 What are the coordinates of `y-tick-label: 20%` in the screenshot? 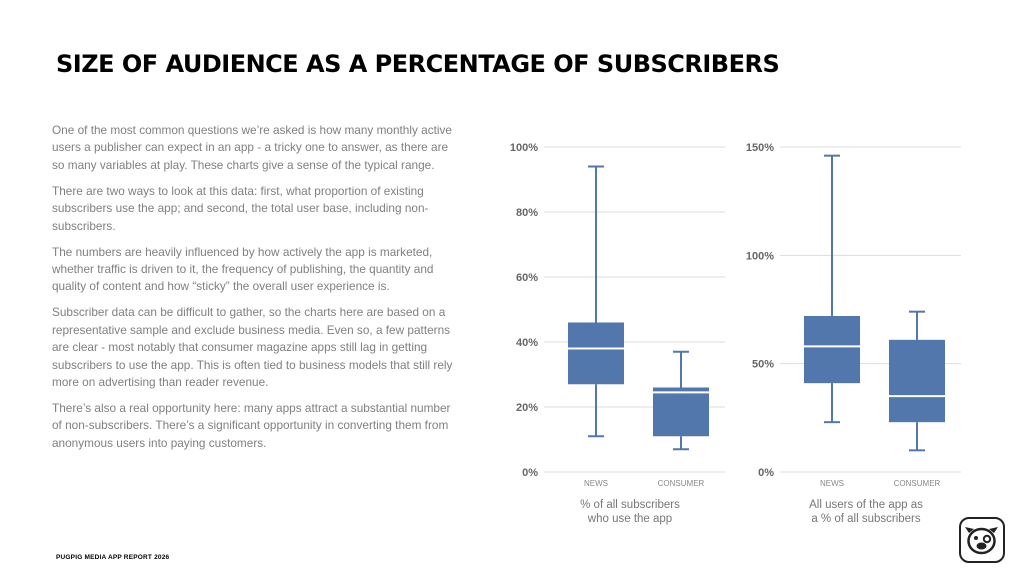 It's located at (527, 408).